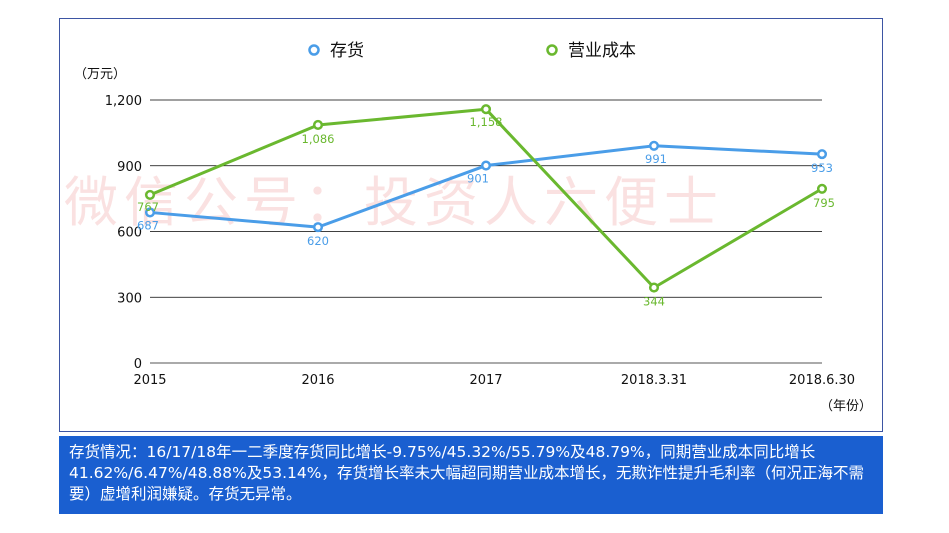 The height and width of the screenshot is (533, 949). I want to click on watermark: 微信公号：投资人六便士, so click(394, 202).